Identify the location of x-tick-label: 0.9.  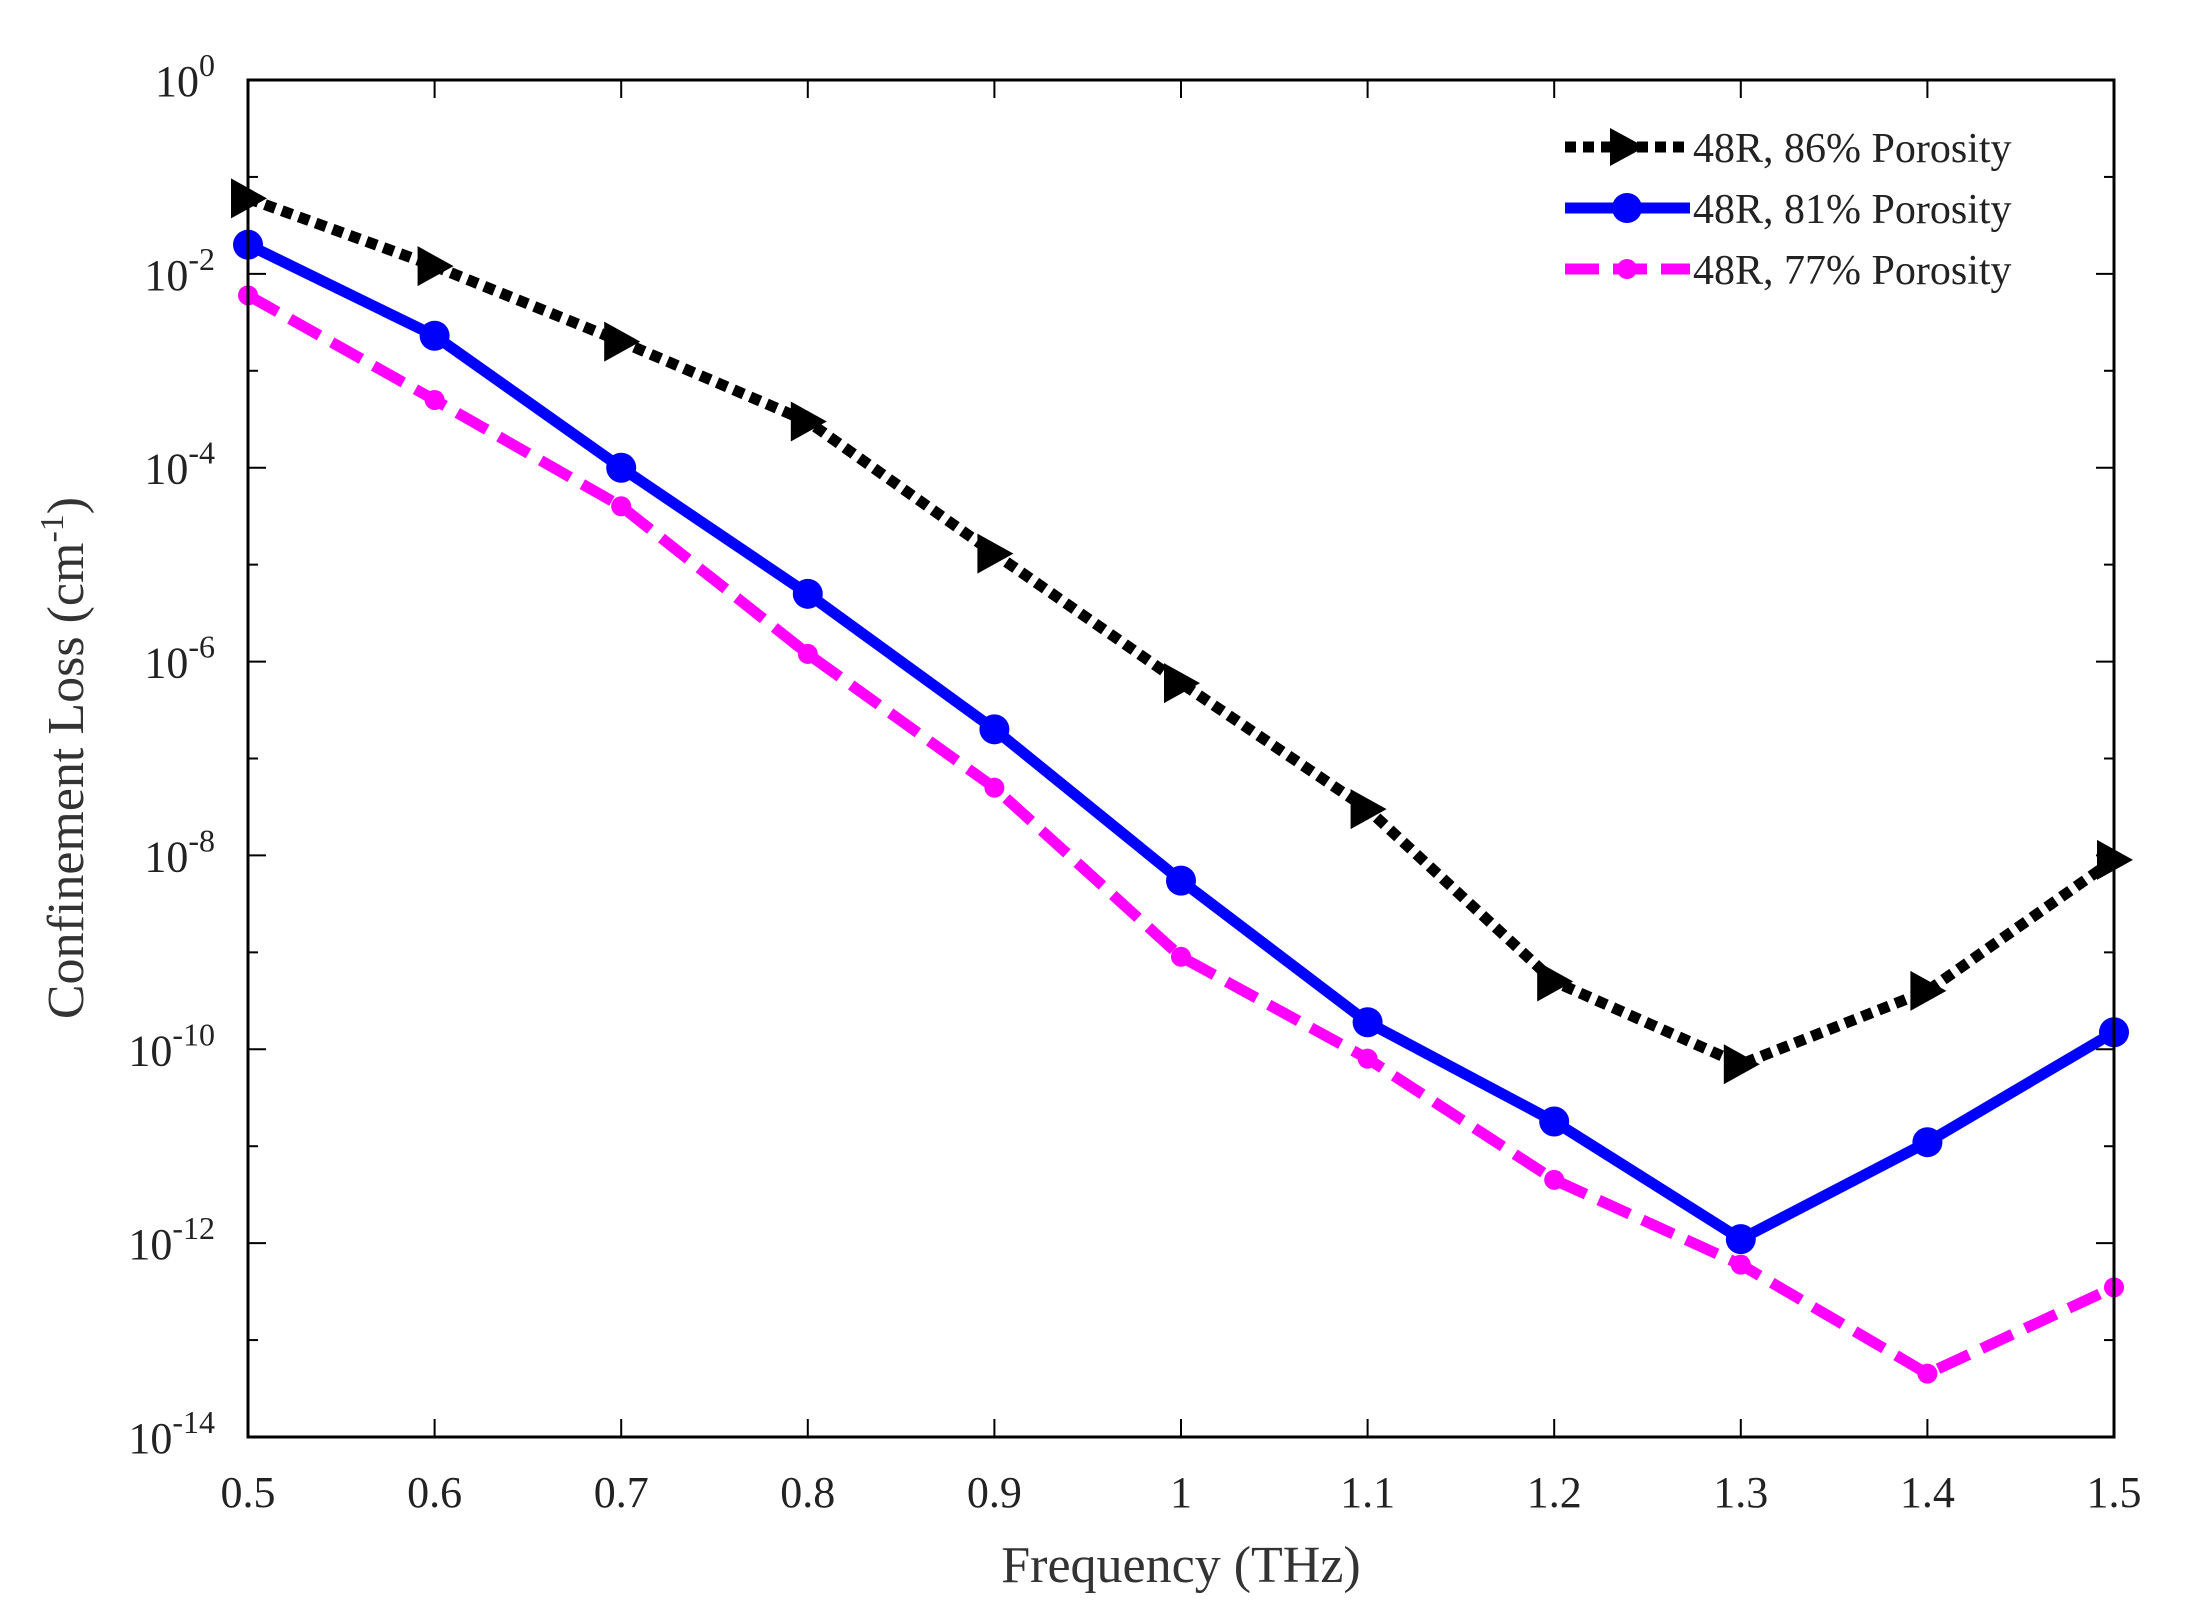
(994, 1492).